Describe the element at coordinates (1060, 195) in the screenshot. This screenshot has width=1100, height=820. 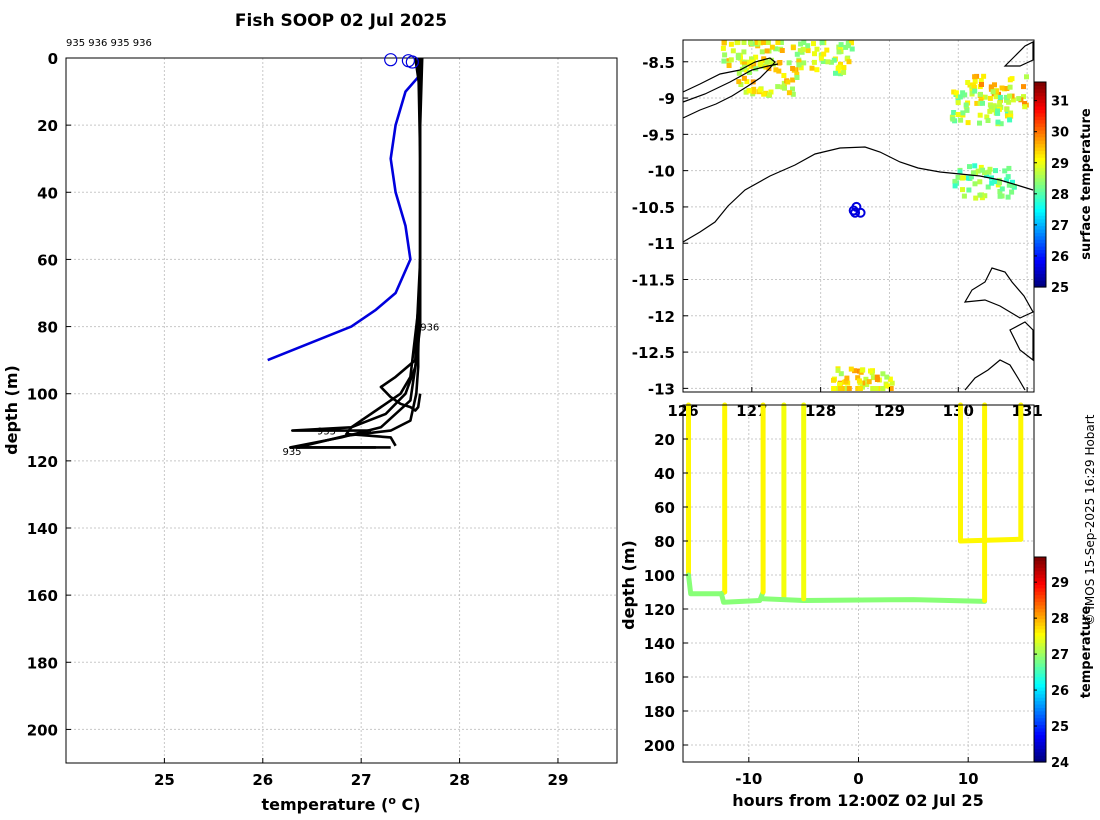
I see `map-colorbar-tick-label: 28` at that location.